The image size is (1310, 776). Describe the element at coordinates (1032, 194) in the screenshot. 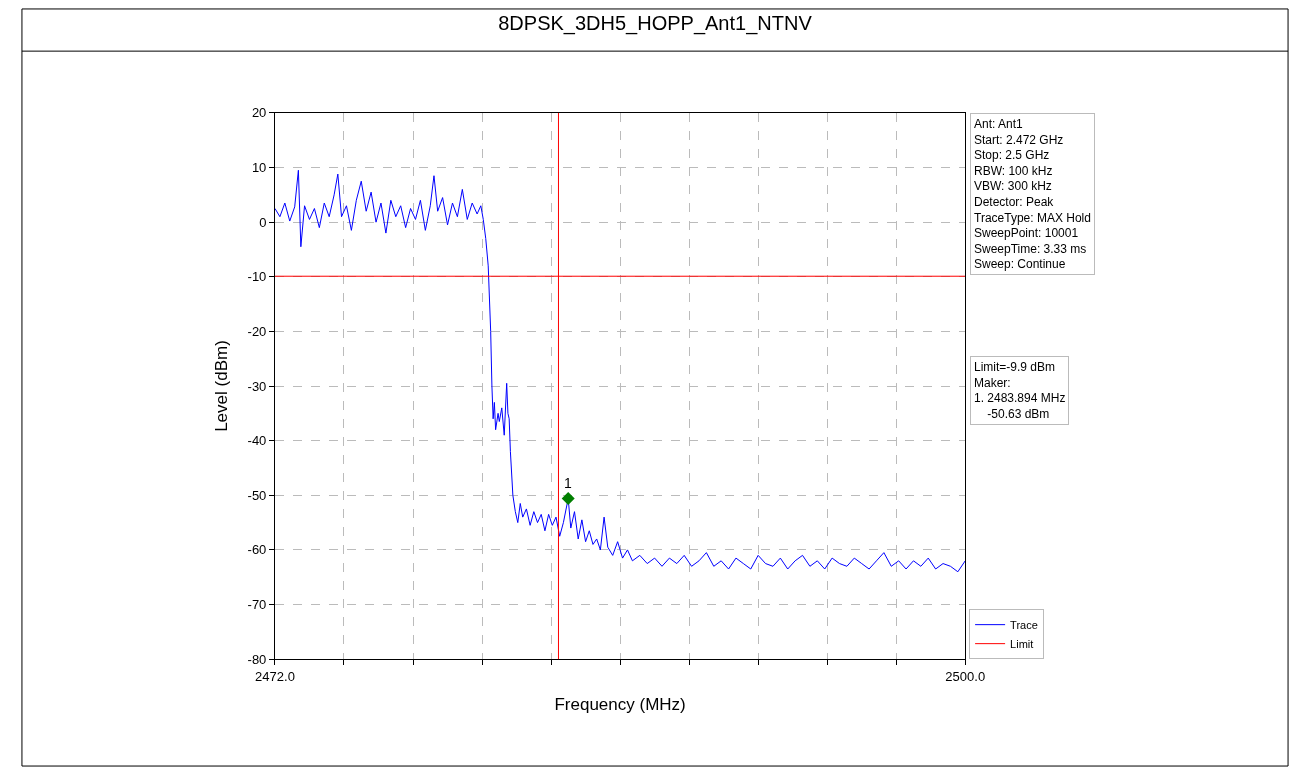

I see `text: Ant: Ant1 Start: 2.472 GHz Stop: 2.5 GHz RBW: 100 kHz VBW: 300 kHz Detector: Peak TraceType: MAX Hold SweepPoint: 10001 SweepTime: 3.33 ms Sweep: Continue` at that location.